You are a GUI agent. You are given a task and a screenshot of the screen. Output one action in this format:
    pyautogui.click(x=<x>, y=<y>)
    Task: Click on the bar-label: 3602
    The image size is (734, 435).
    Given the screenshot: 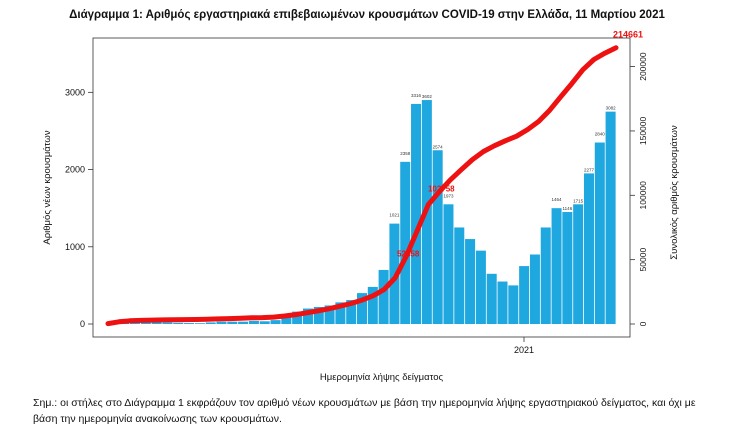 What is the action you would take?
    pyautogui.click(x=427, y=96)
    